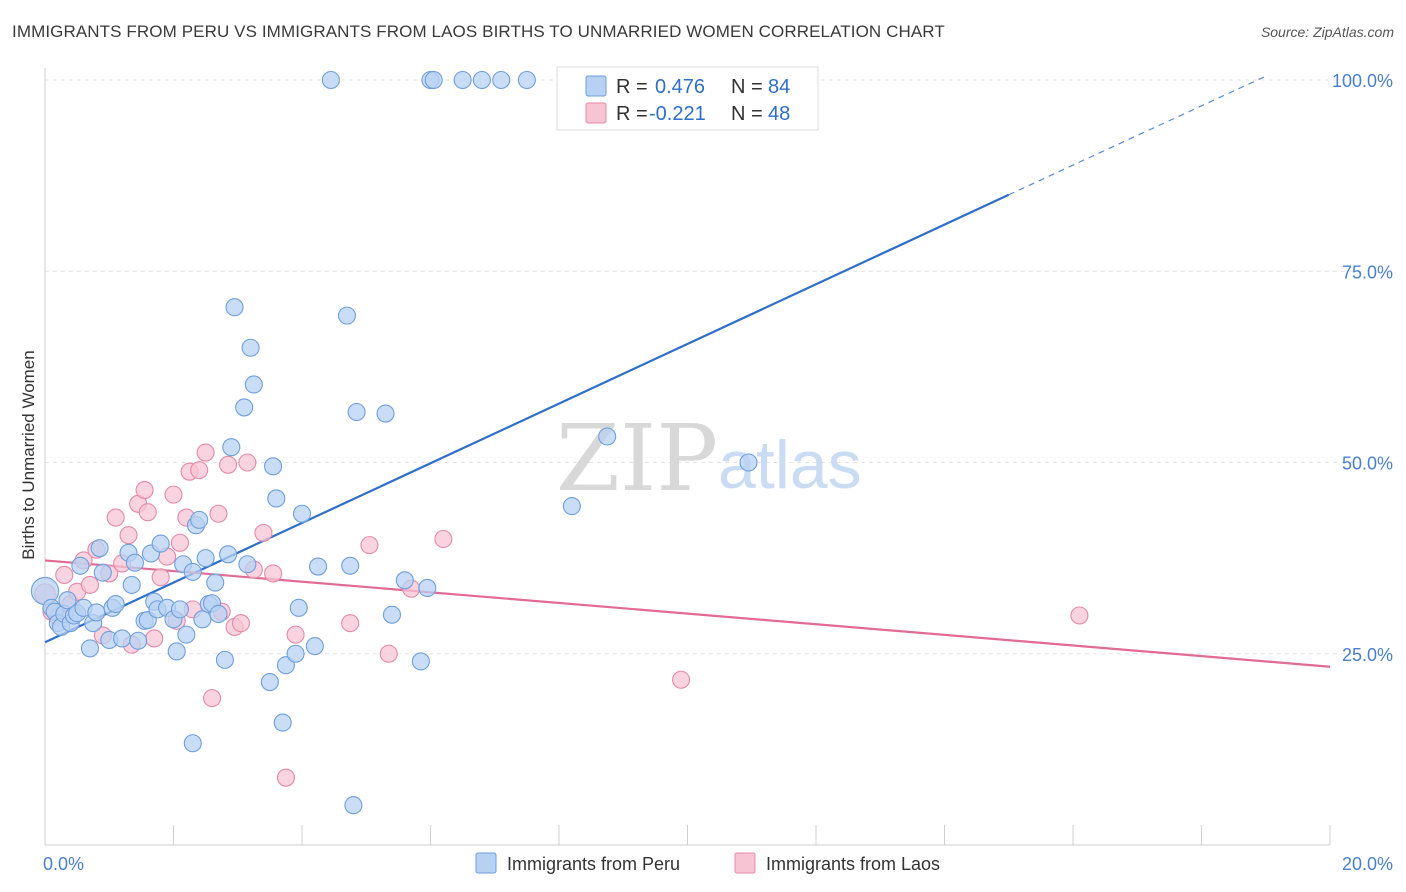 The image size is (1406, 892). I want to click on y-tick-label: 75.0%, so click(1367, 272).